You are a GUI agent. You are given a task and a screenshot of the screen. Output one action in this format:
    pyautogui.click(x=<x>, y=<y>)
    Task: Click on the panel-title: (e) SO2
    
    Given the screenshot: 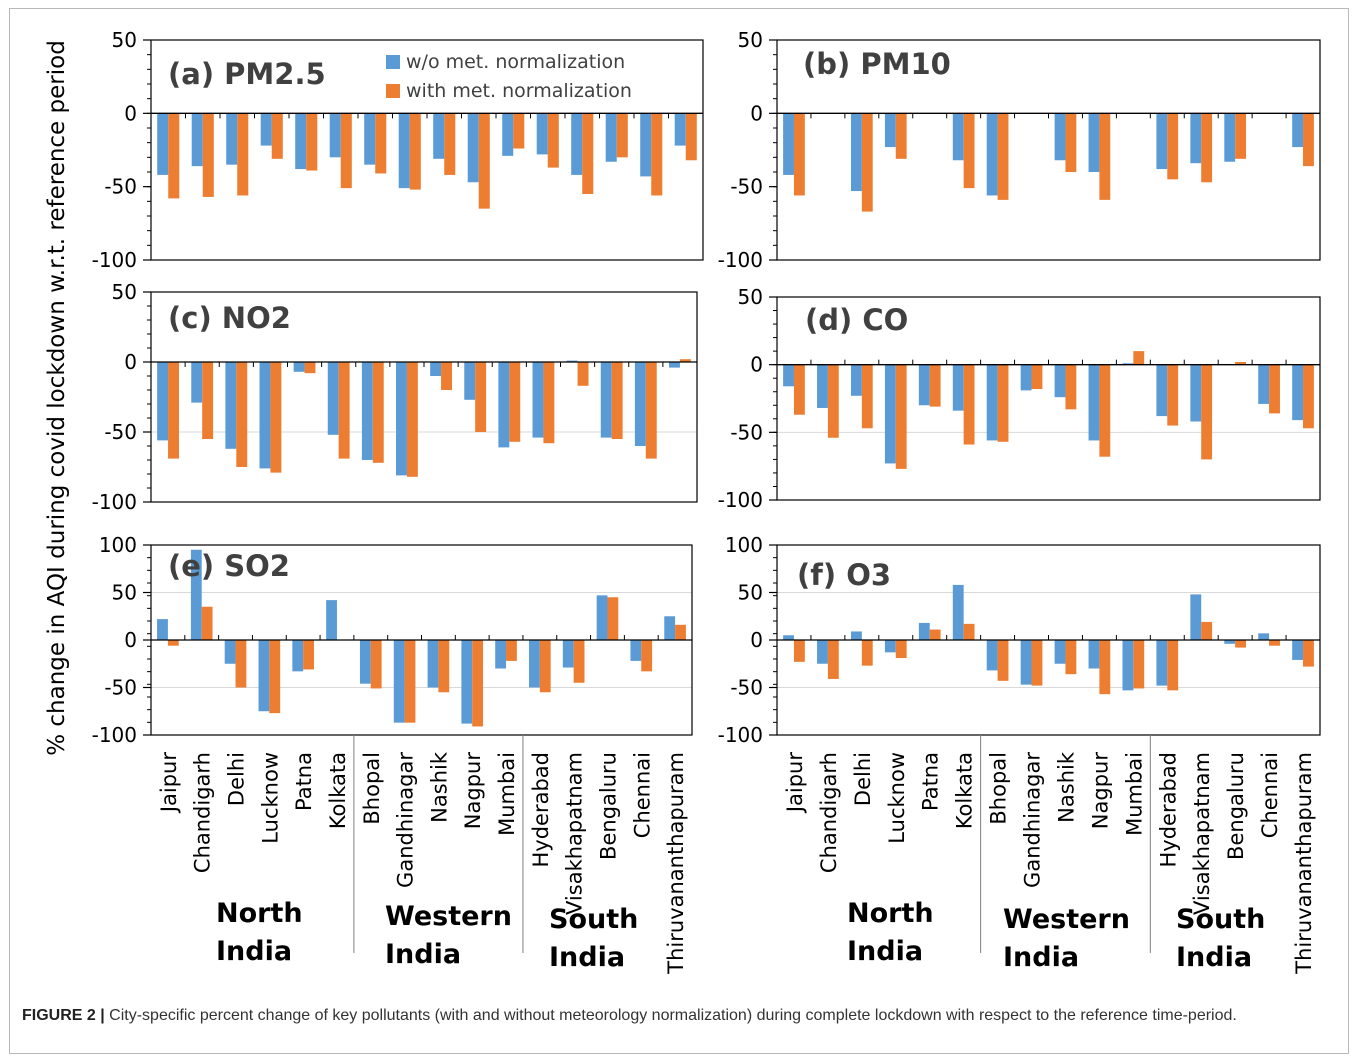 What is the action you would take?
    pyautogui.click(x=229, y=566)
    